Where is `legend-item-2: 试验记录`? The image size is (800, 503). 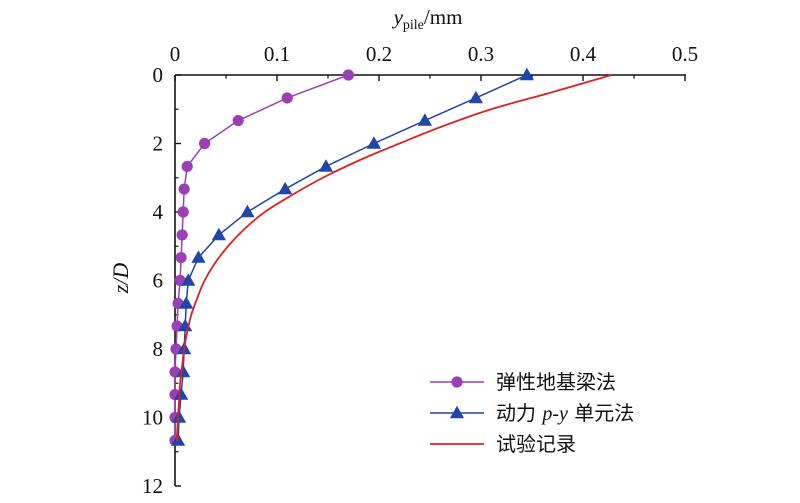 legend-item-2: 试验记录 is located at coordinates (503, 444).